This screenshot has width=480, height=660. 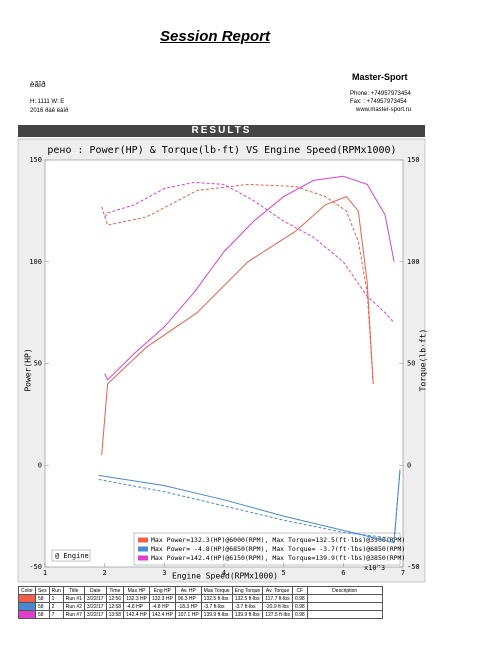 I want to click on y2-tick-label: 100, so click(x=413, y=262).